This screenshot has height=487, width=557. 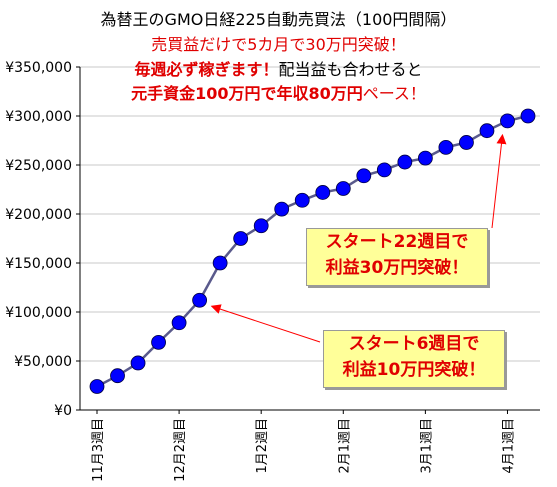 What do you see at coordinates (426, 446) in the screenshot?
I see `x-tick-label: 3月1週目` at bounding box center [426, 446].